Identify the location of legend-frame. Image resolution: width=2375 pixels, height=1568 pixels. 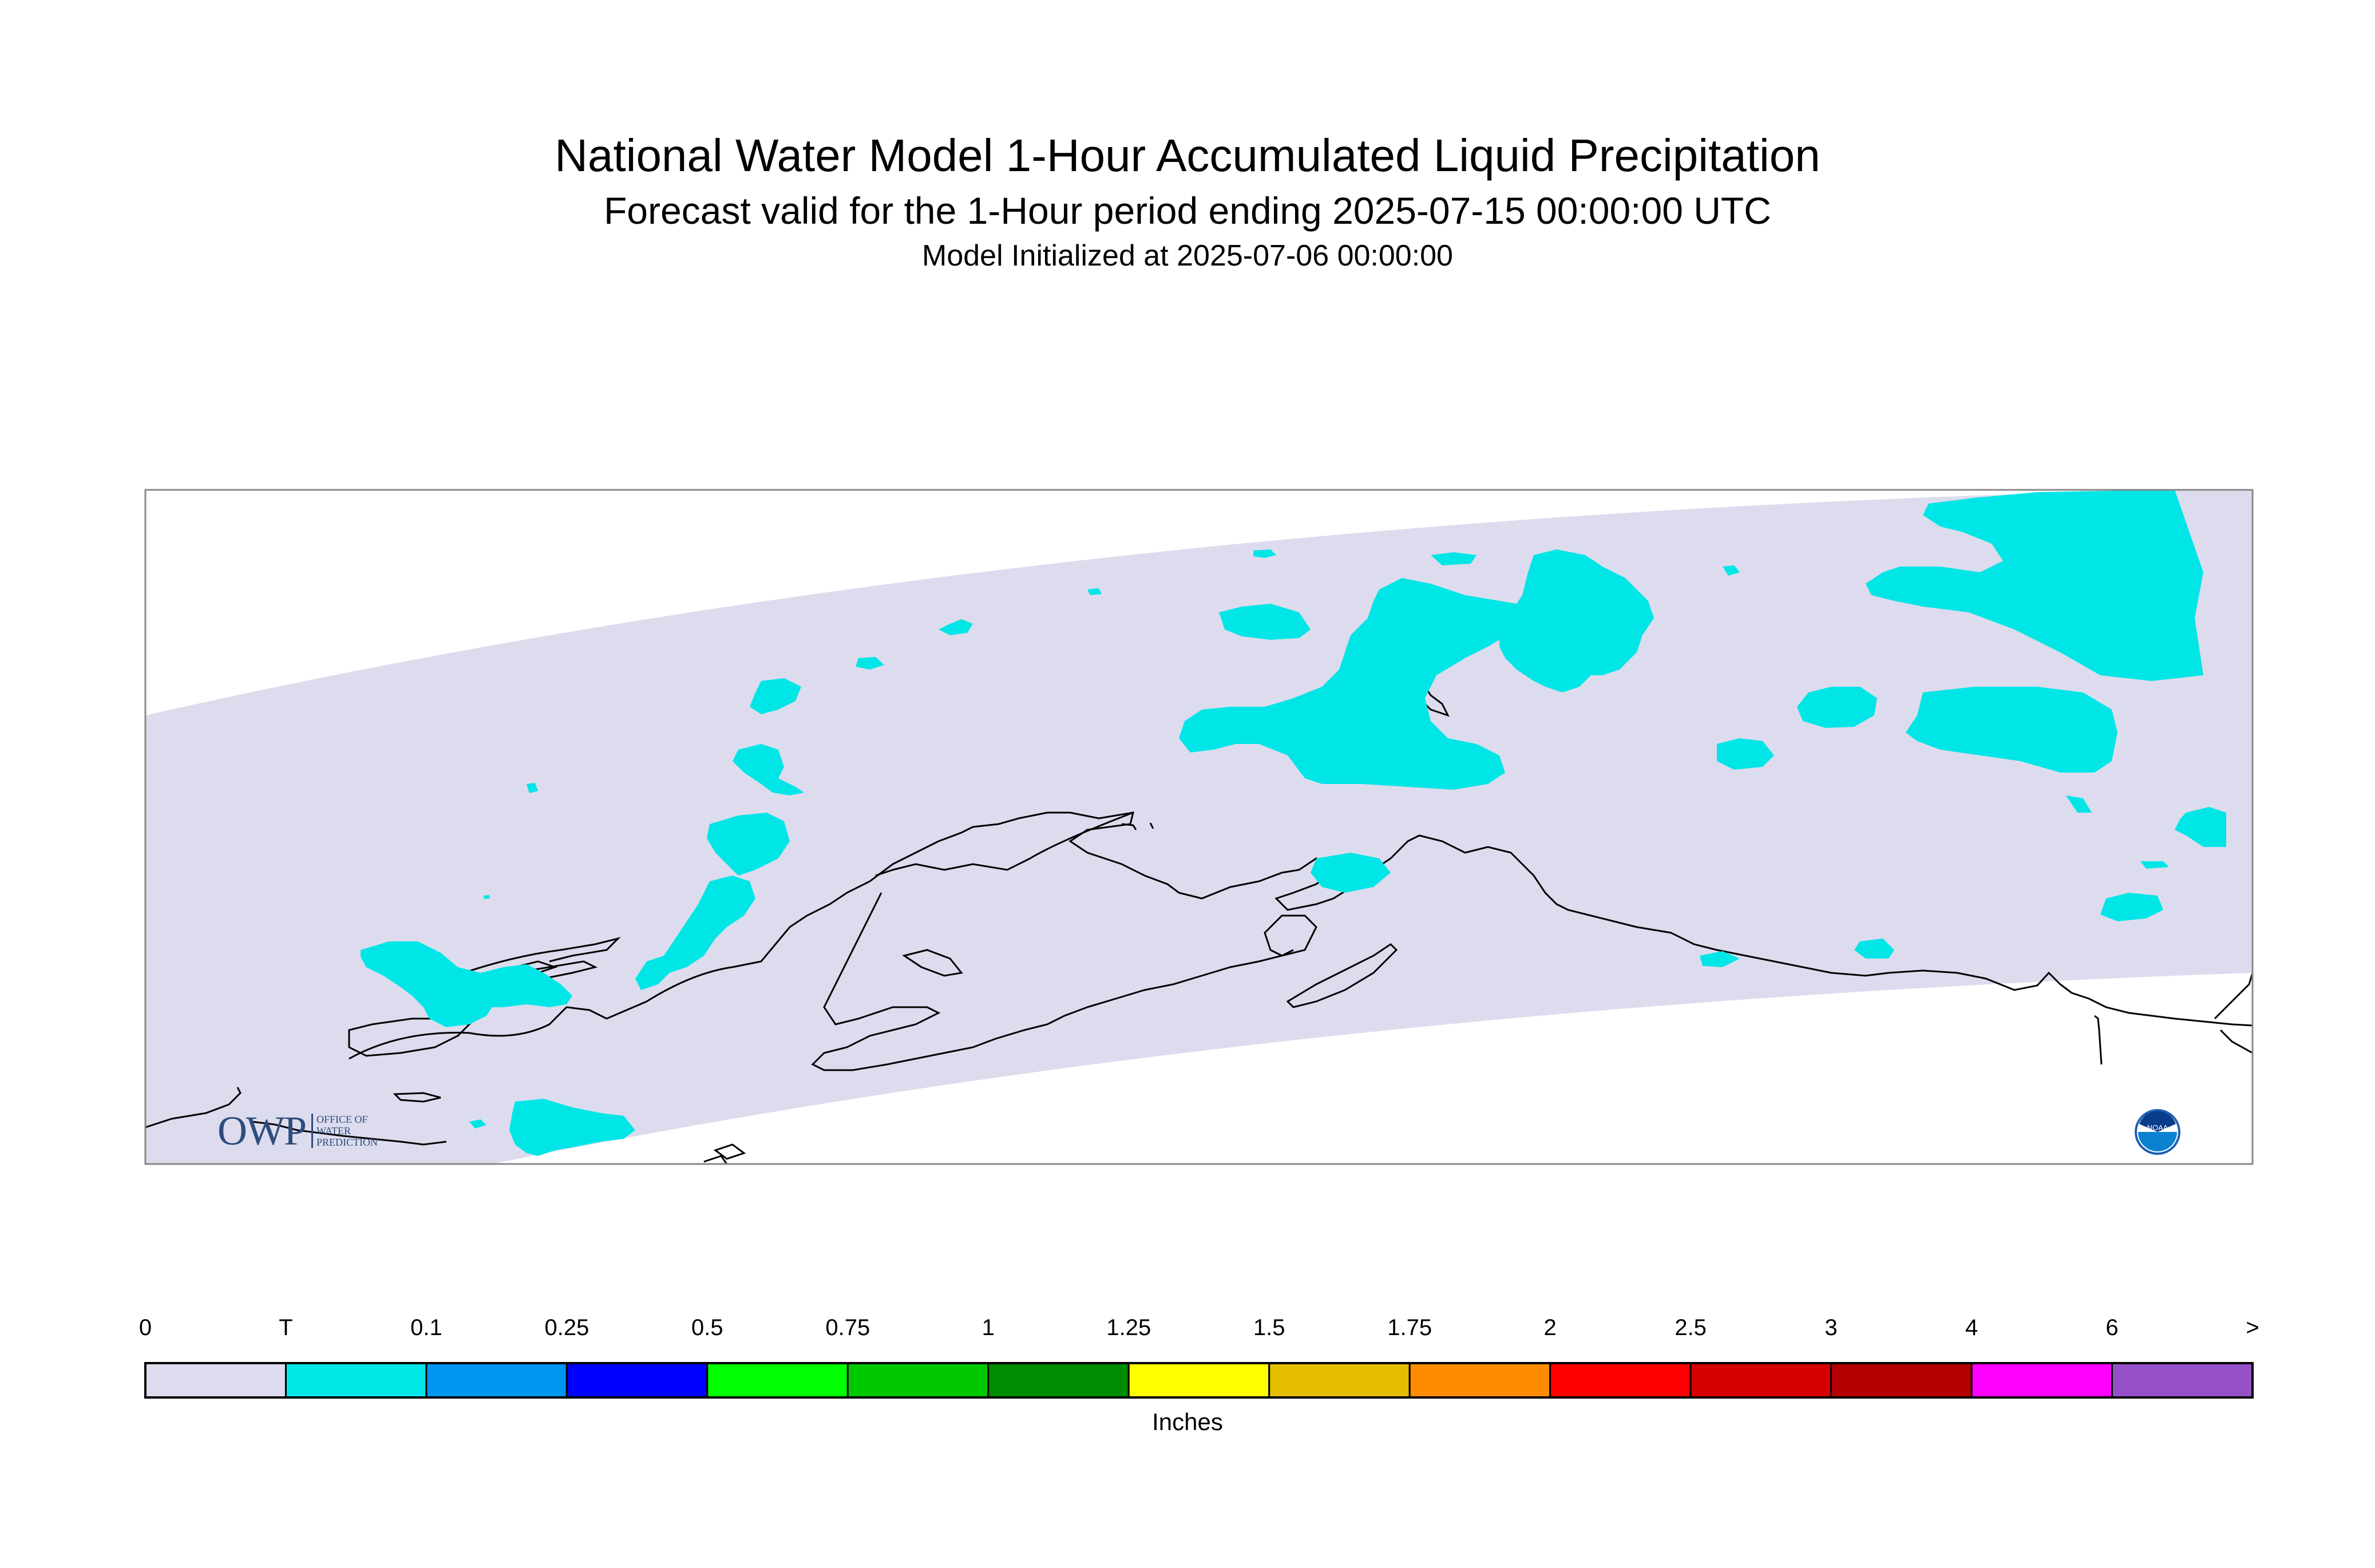
(1199, 1380).